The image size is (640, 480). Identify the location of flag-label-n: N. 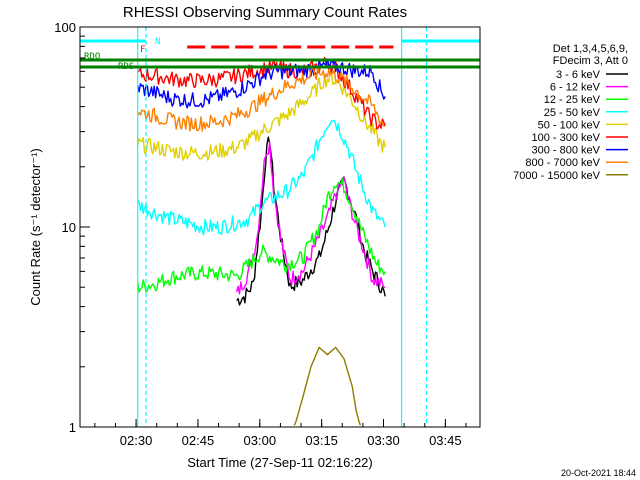
(157, 42).